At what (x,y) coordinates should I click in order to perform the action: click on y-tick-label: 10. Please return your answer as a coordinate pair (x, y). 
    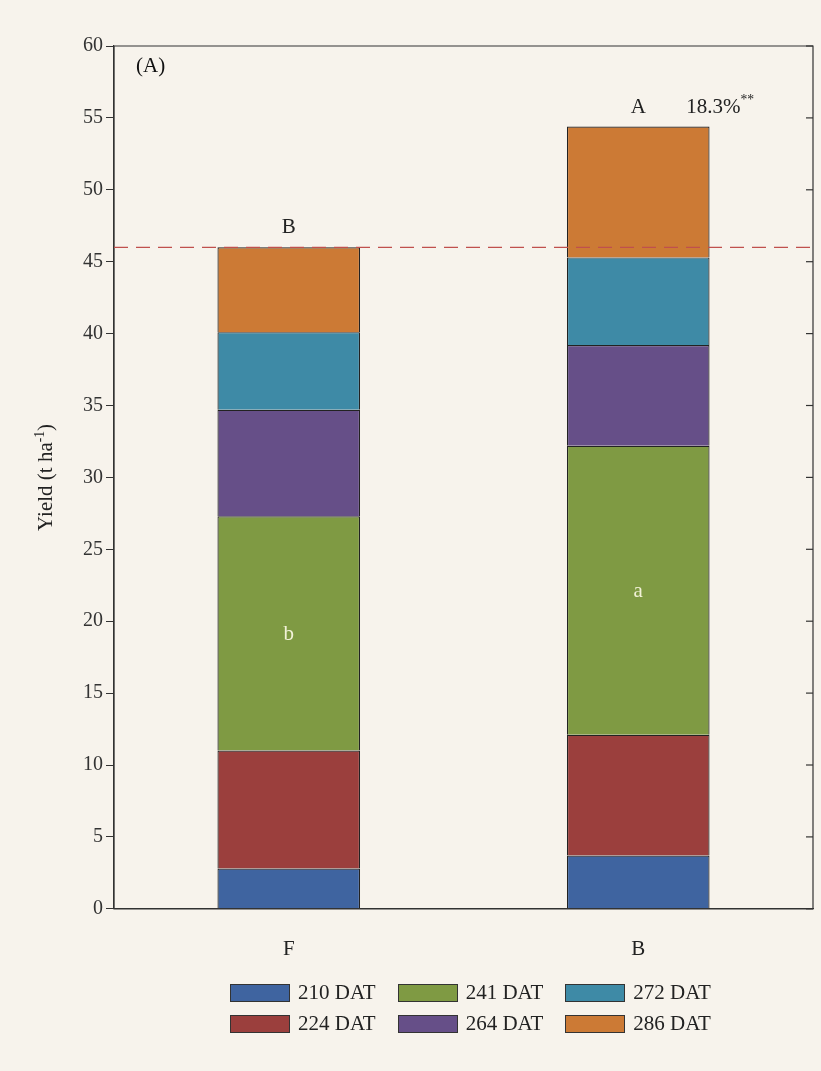
    Looking at the image, I should click on (93, 763).